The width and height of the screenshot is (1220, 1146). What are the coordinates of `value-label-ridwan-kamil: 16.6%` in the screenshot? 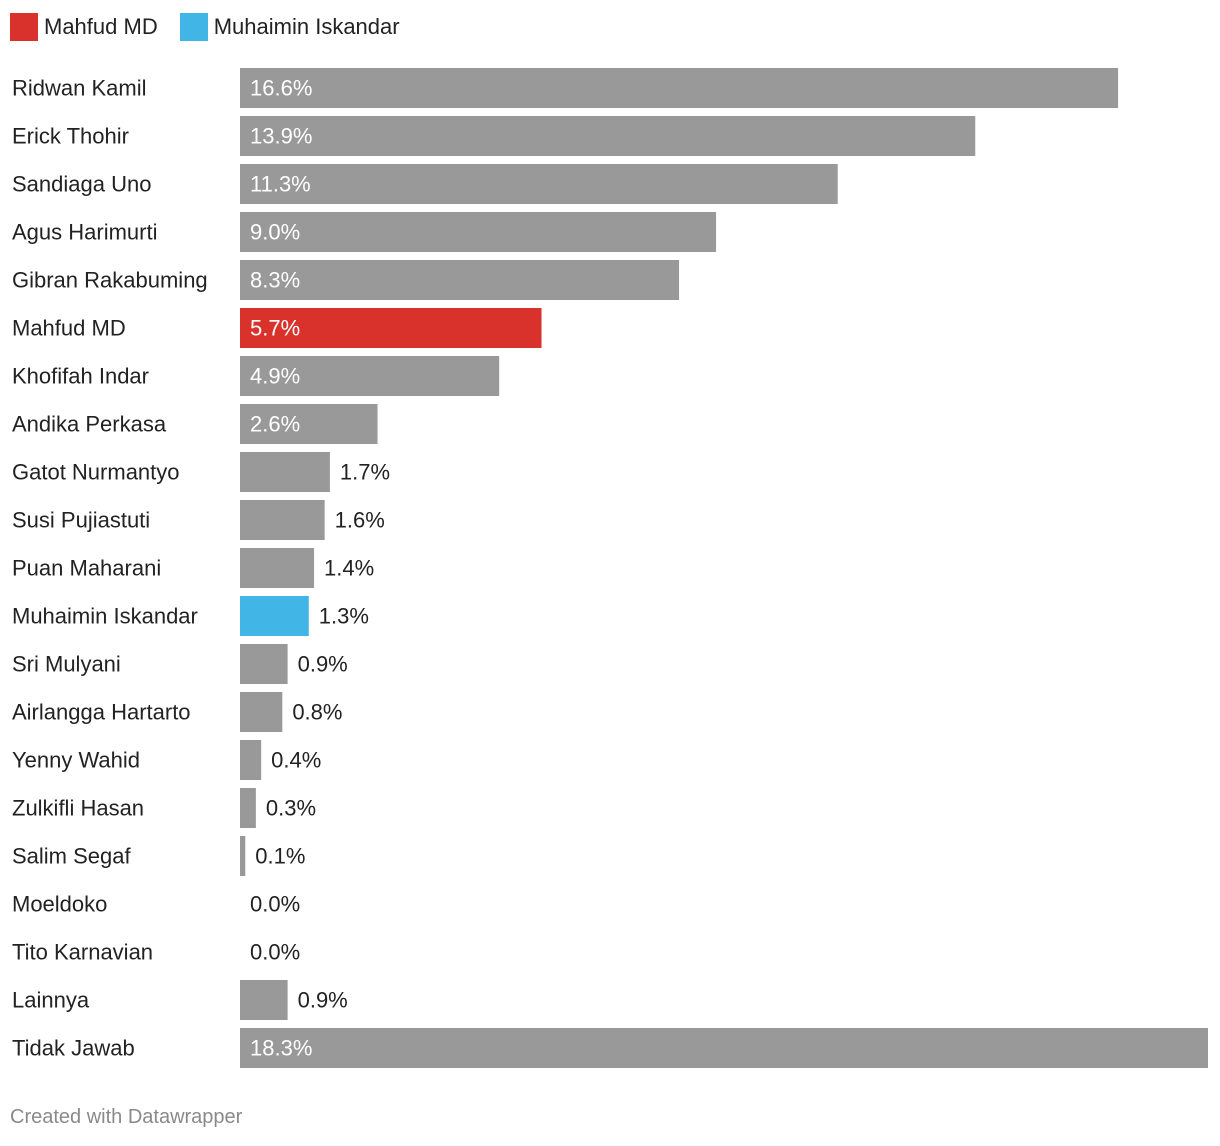 It's located at (281, 88).